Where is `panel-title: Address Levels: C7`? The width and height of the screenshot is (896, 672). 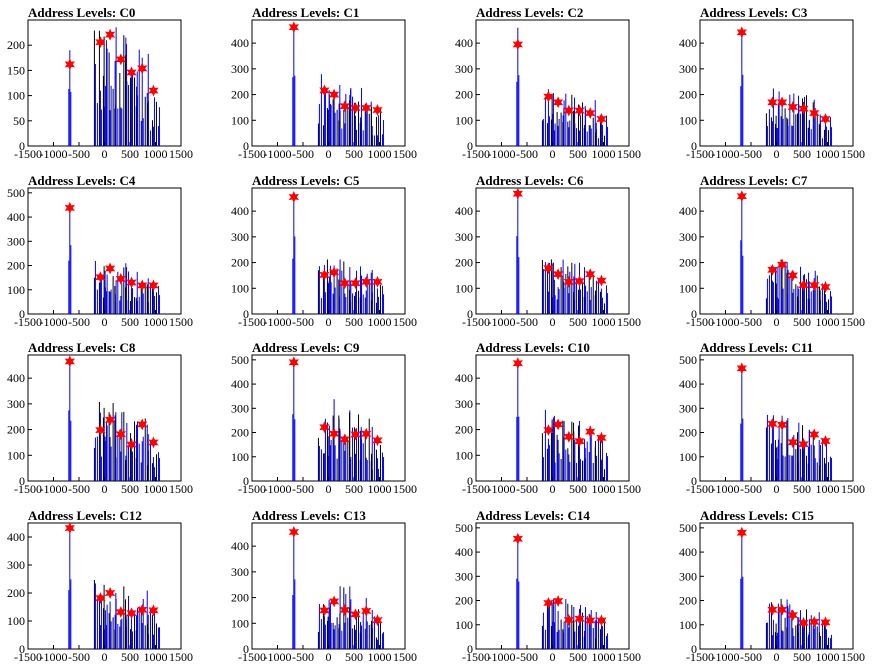 panel-title: Address Levels: C7 is located at coordinates (754, 180).